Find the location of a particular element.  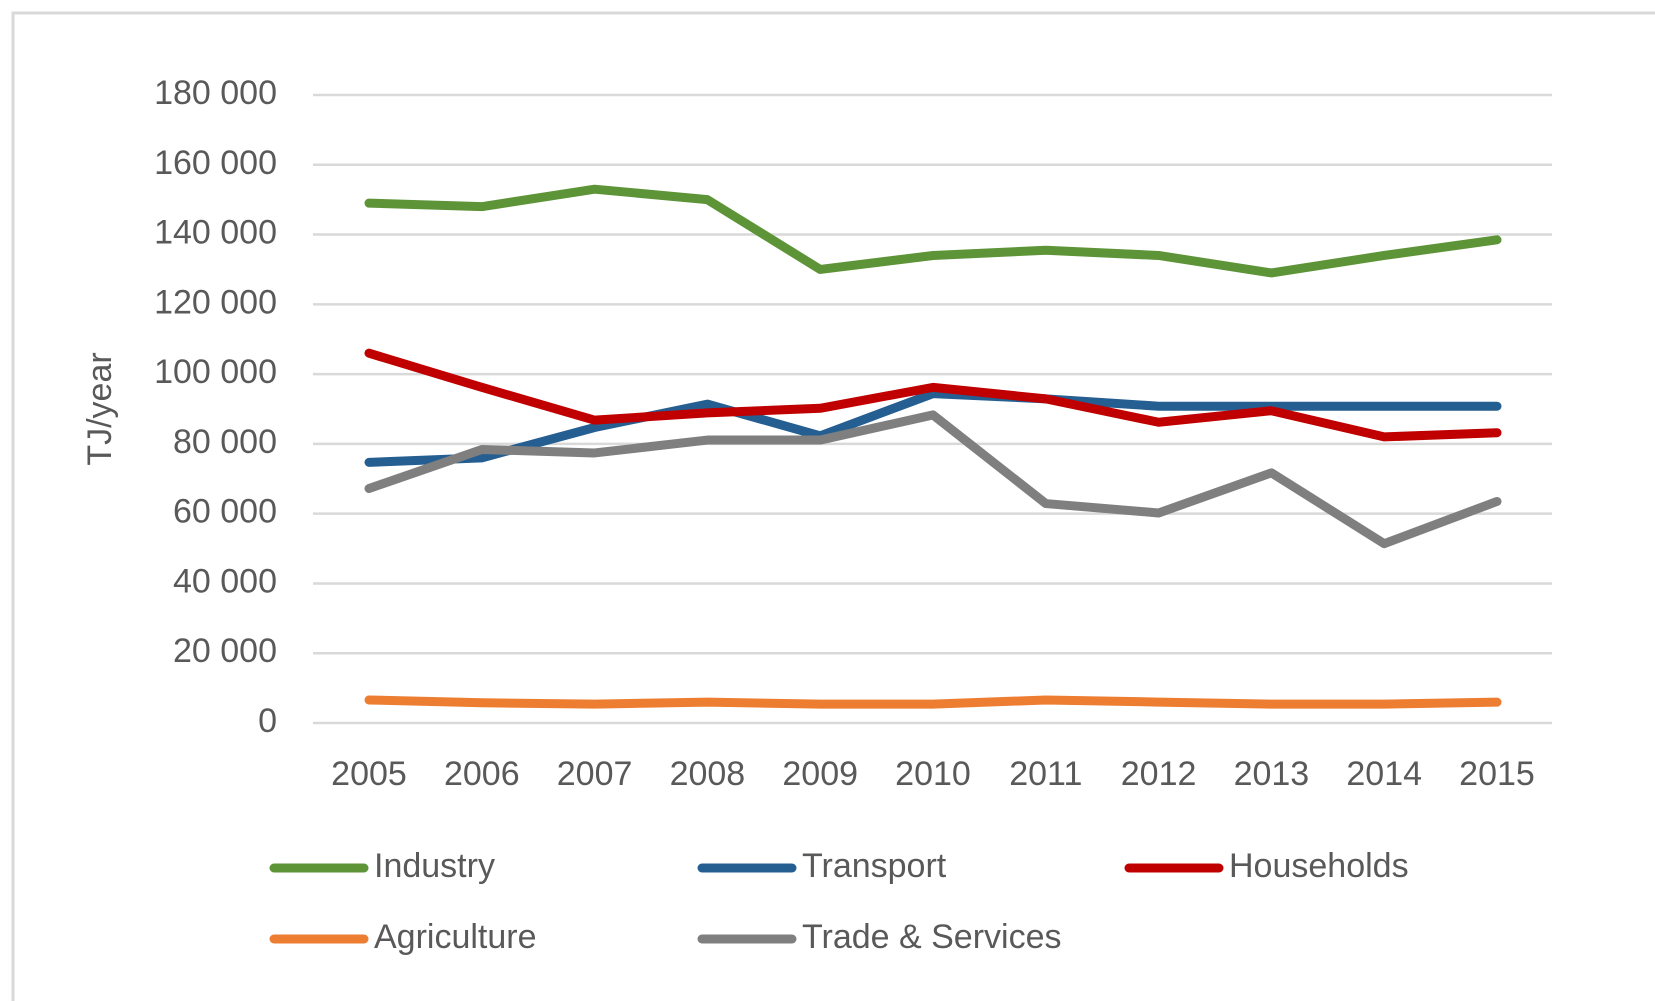

x-tick-label: 2015 is located at coordinates (1497, 774).